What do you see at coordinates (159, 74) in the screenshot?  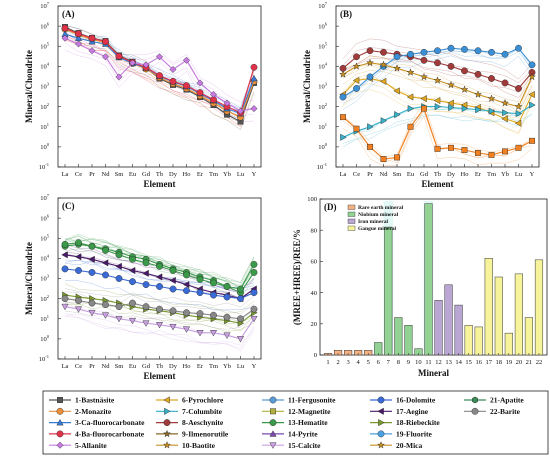 I see `series-5-allanite` at bounding box center [159, 74].